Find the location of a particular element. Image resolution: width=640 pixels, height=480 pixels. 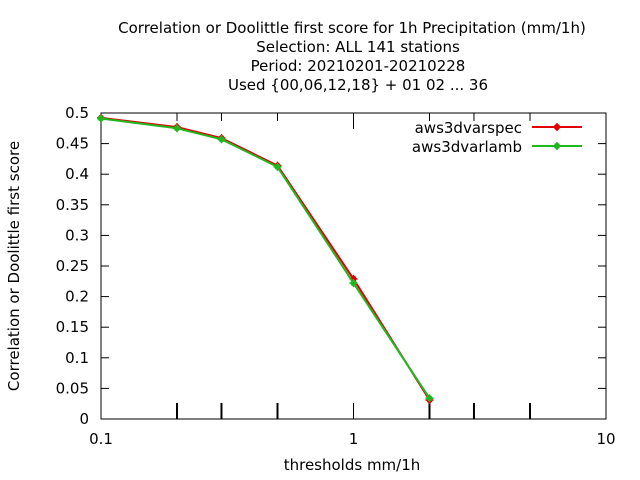

y-tick-label: 0.45 is located at coordinates (72, 144).